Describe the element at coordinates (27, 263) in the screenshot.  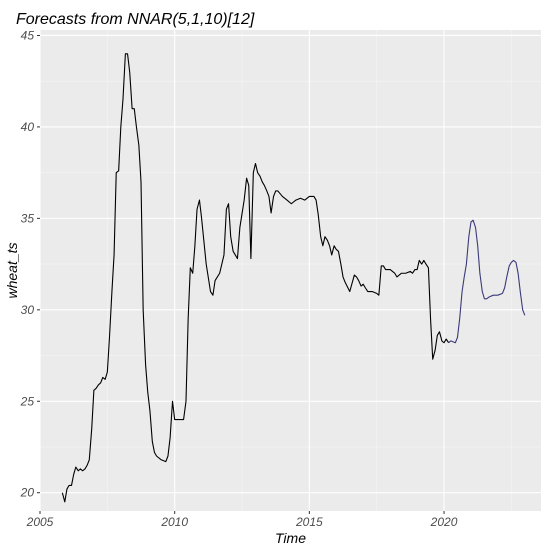
I see `y-tick-labels: 20 25 30 35 40 45` at that location.